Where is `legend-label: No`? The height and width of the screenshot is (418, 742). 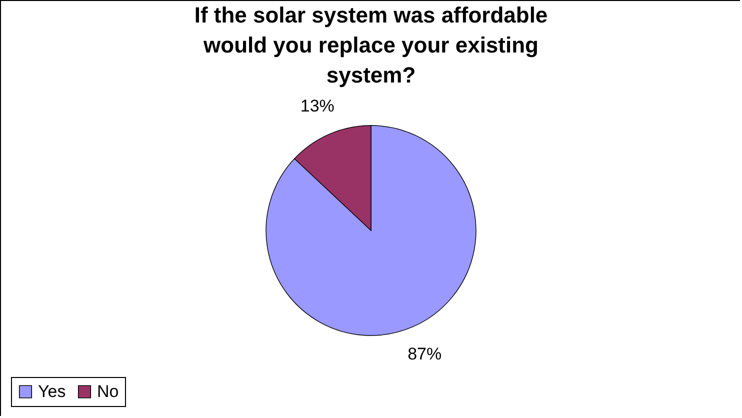 legend-label: No is located at coordinates (108, 391).